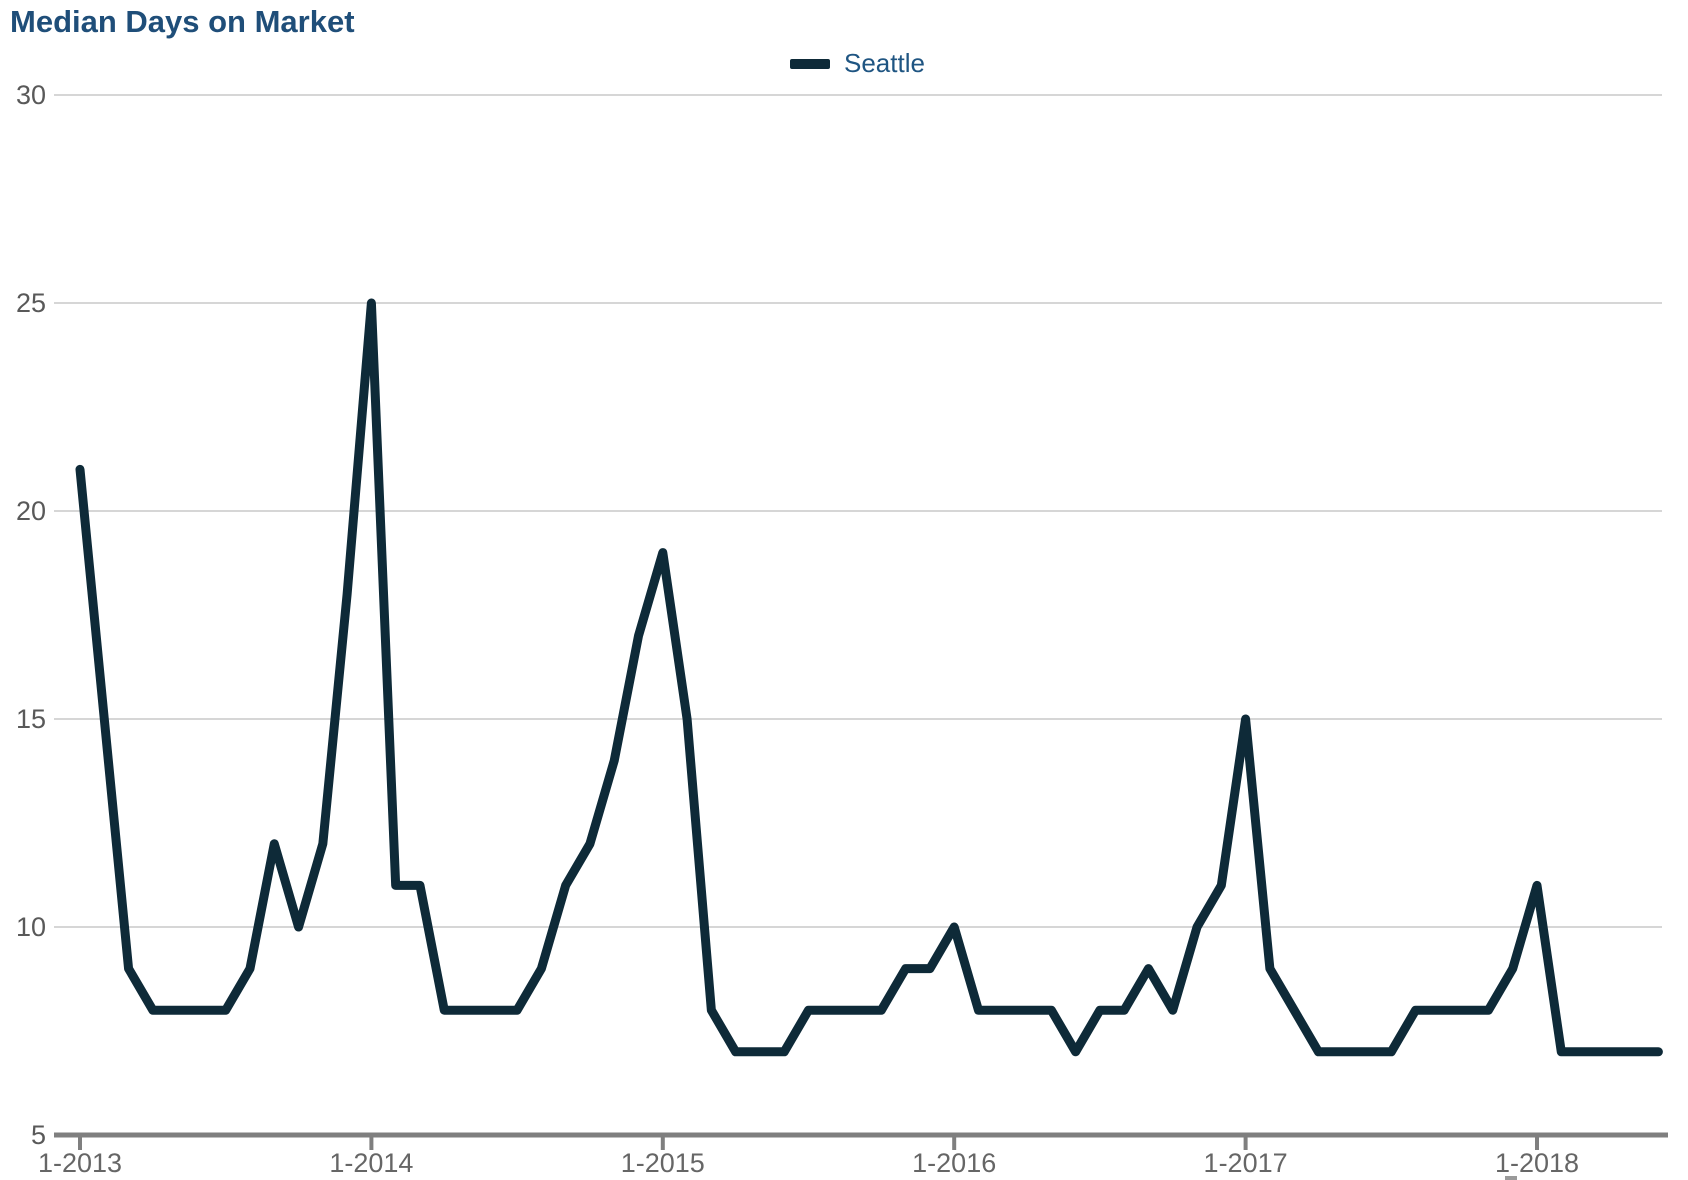 Image resolution: width=1688 pixels, height=1180 pixels. I want to click on x-axis-label: 1-2014, so click(371, 1163).